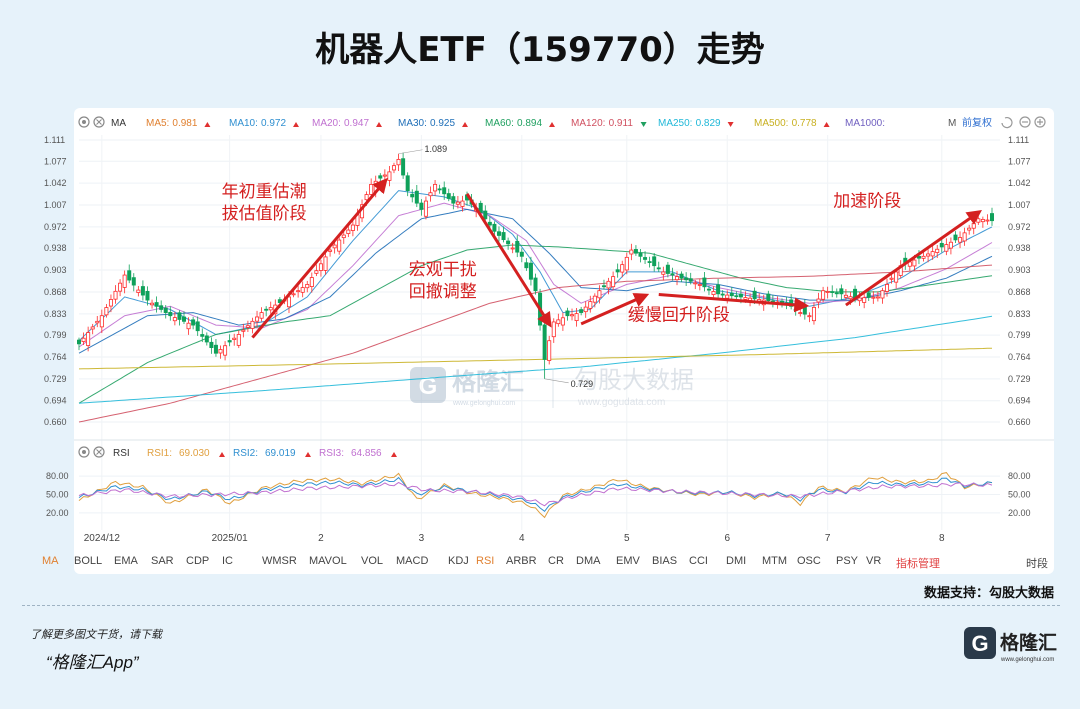 The width and height of the screenshot is (1080, 709). What do you see at coordinates (84, 452) in the screenshot?
I see `rsi-settings-gear-icon` at bounding box center [84, 452].